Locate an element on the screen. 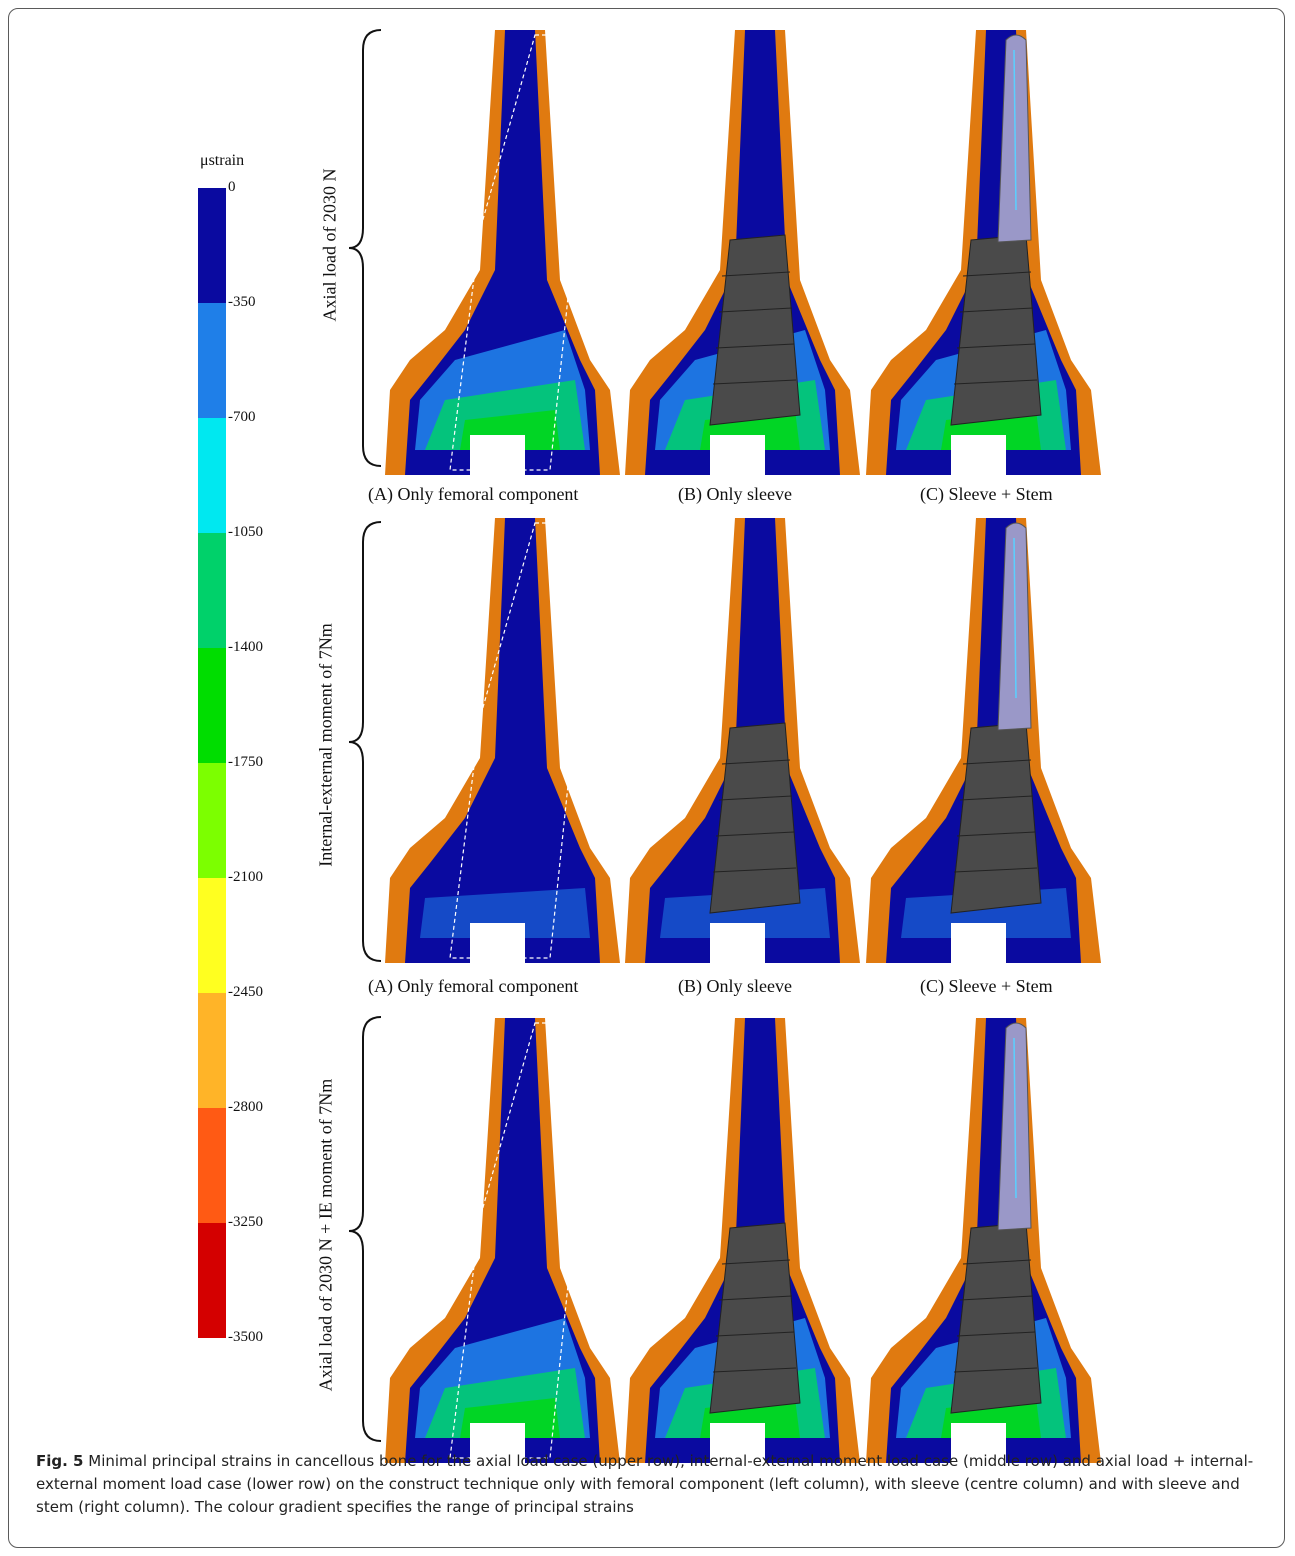 Image resolution: width=1295 pixels, height=1556 pixels. fe-panel-row2-colb is located at coordinates (745, 740).